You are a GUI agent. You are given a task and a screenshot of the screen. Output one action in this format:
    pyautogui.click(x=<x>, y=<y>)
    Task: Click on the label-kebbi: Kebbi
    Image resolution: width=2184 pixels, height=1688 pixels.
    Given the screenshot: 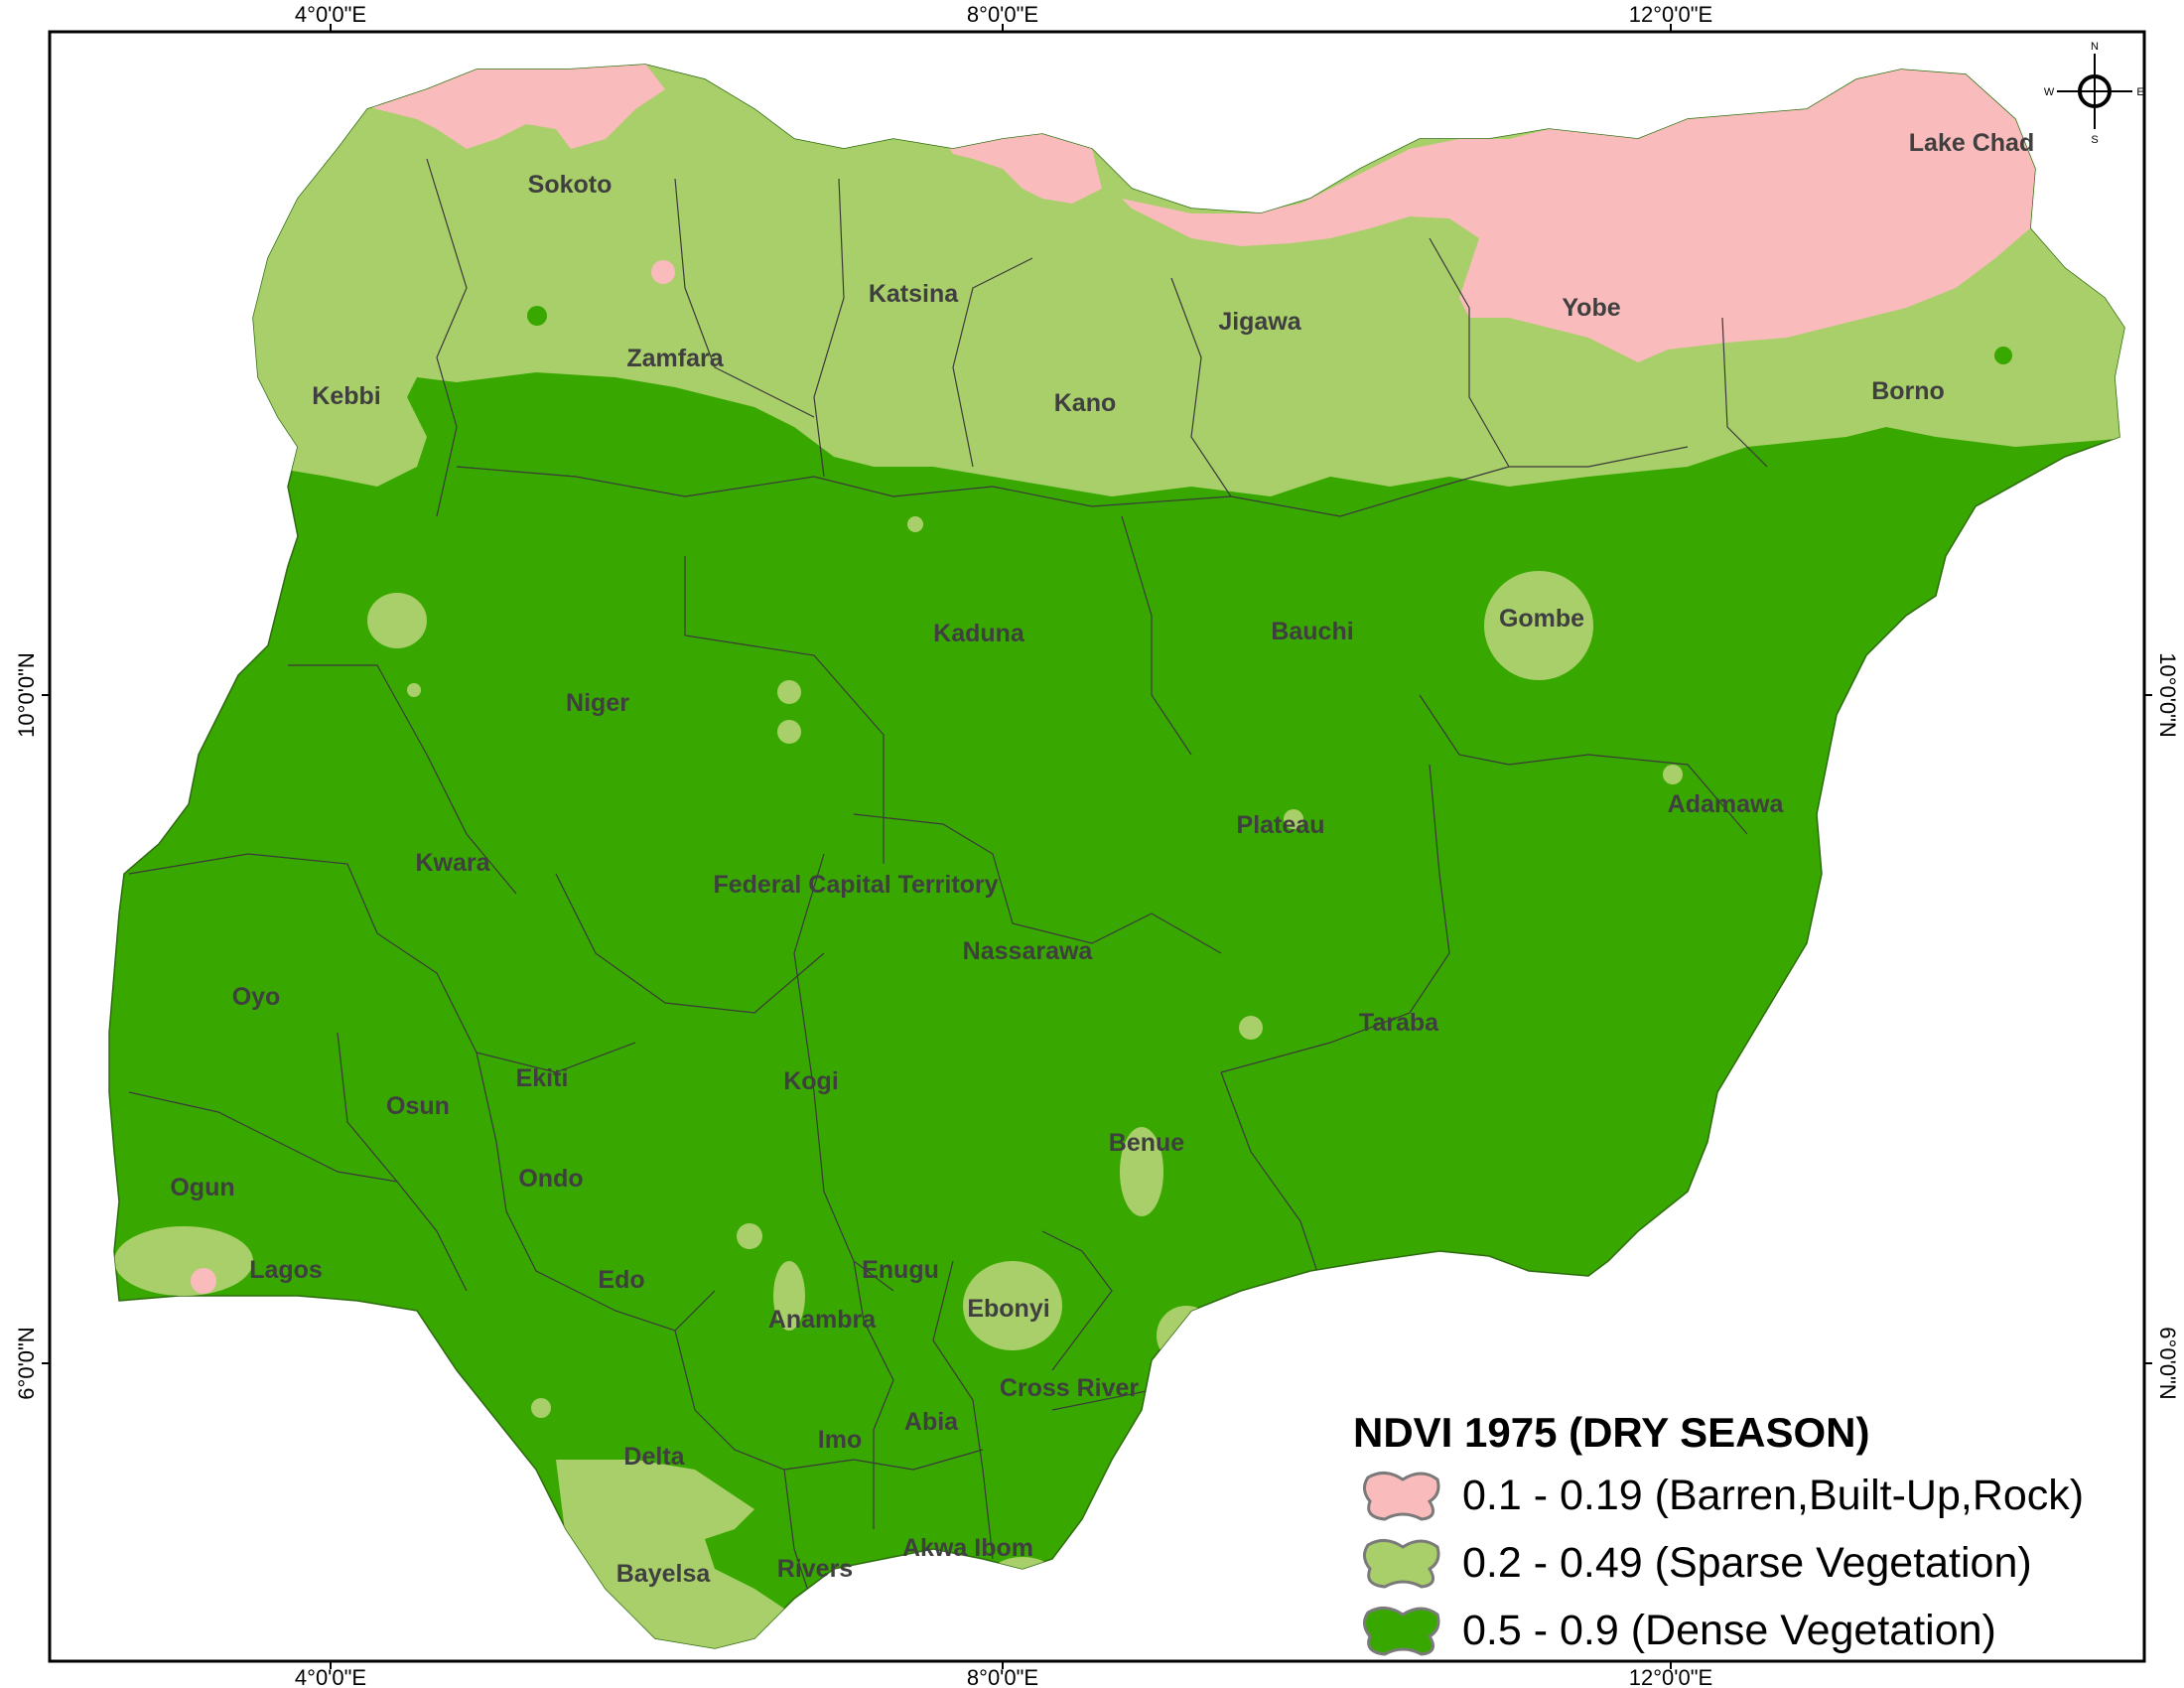 What is the action you would take?
    pyautogui.click(x=346, y=396)
    